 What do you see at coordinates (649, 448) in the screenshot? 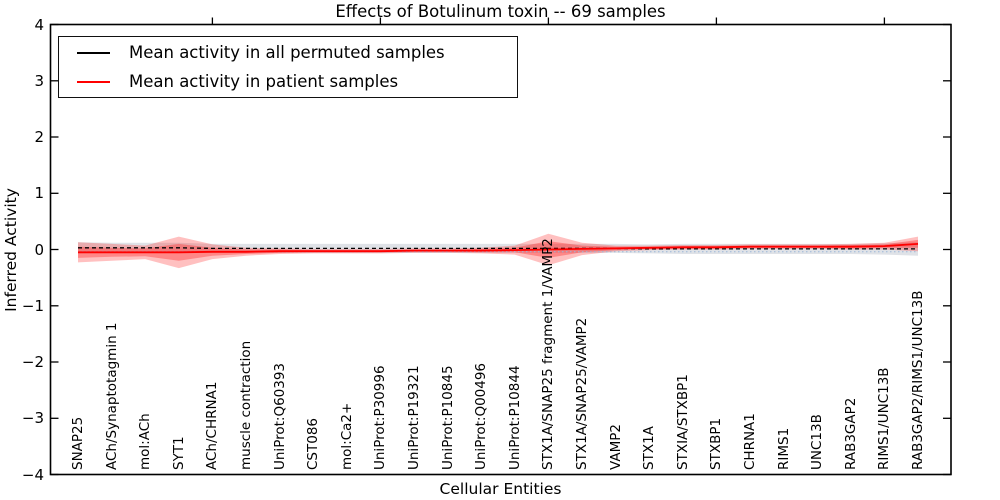
I see `x-tick-label: STX1A` at bounding box center [649, 448].